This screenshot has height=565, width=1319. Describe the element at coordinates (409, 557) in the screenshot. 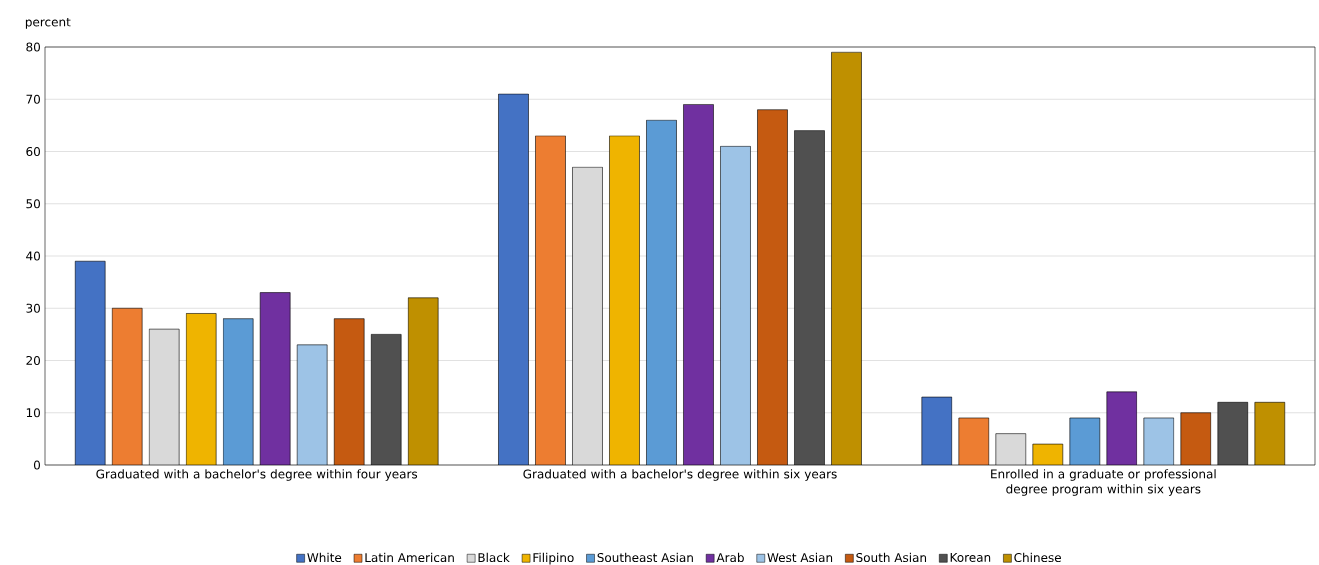

I see `legend-label: Latin American` at that location.